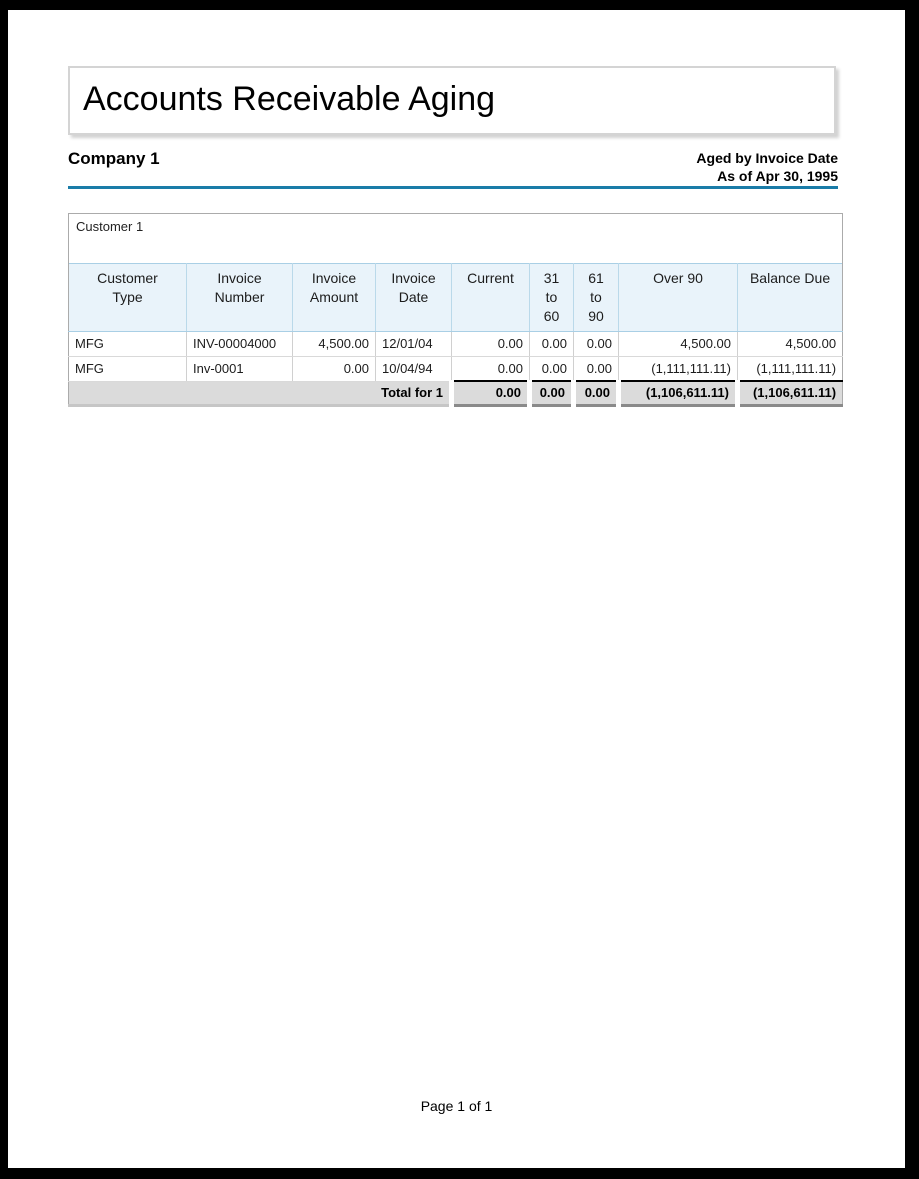 The height and width of the screenshot is (1179, 919). Describe the element at coordinates (413, 369) in the screenshot. I see `cell-invoice-date: 10/04/94` at that location.